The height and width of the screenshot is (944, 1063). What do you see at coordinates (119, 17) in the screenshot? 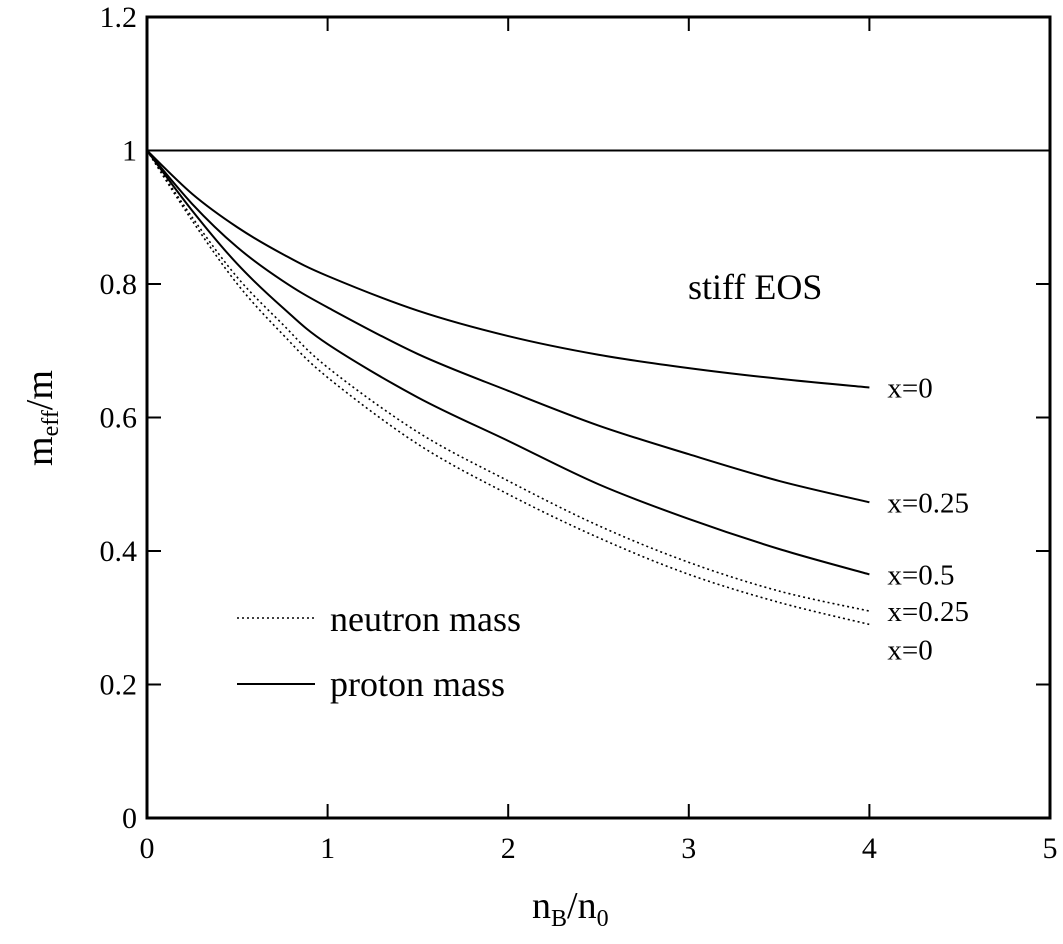
I see `y-tick-label-6: 1.2` at bounding box center [119, 17].